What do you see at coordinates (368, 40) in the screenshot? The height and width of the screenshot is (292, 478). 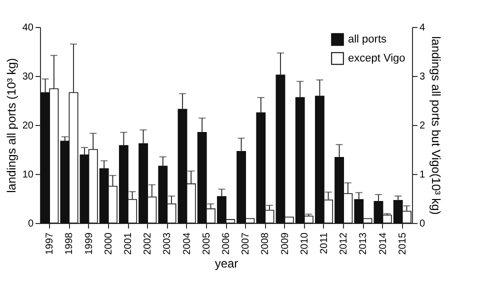 I see `legend-label: all ports` at bounding box center [368, 40].